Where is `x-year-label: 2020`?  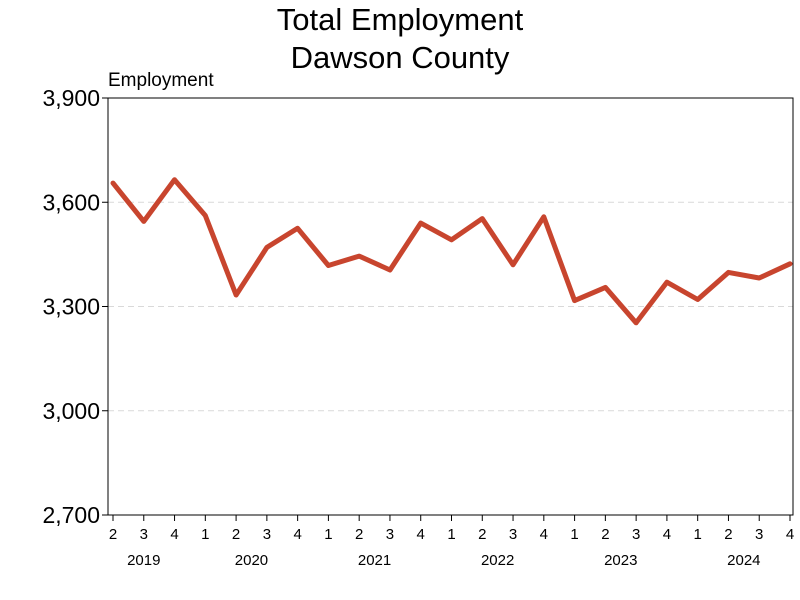 x-year-label: 2020 is located at coordinates (251, 560).